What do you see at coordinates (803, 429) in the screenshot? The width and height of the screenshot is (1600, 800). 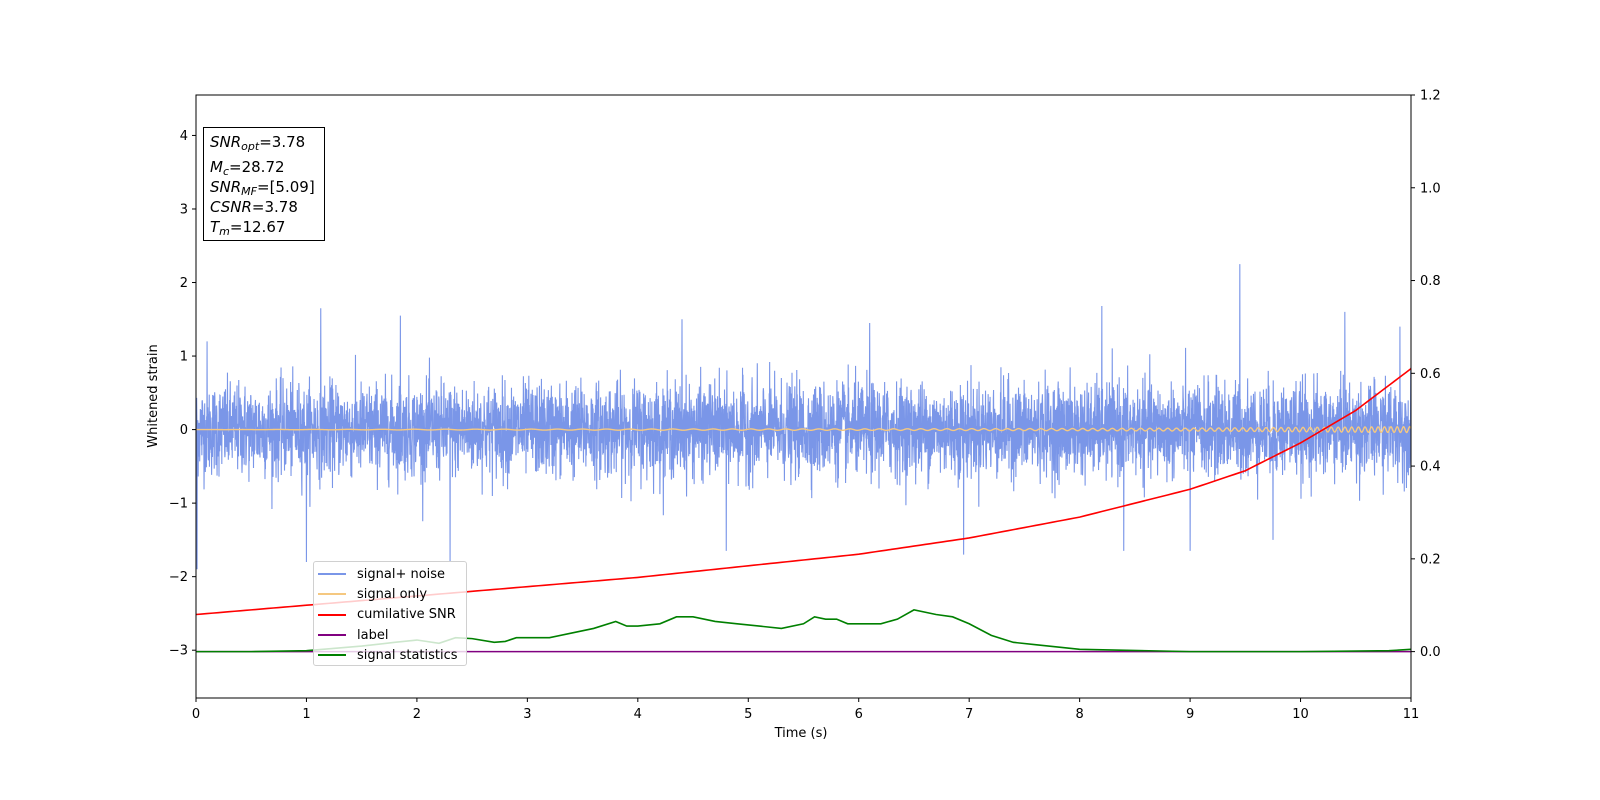 I see `series-signal-only-line` at bounding box center [803, 429].